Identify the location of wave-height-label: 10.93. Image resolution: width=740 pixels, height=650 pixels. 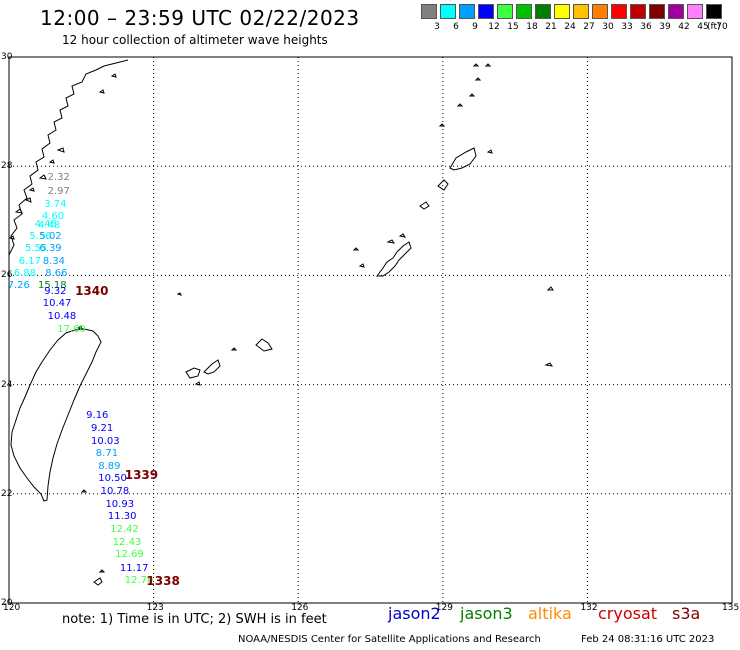
(120, 504).